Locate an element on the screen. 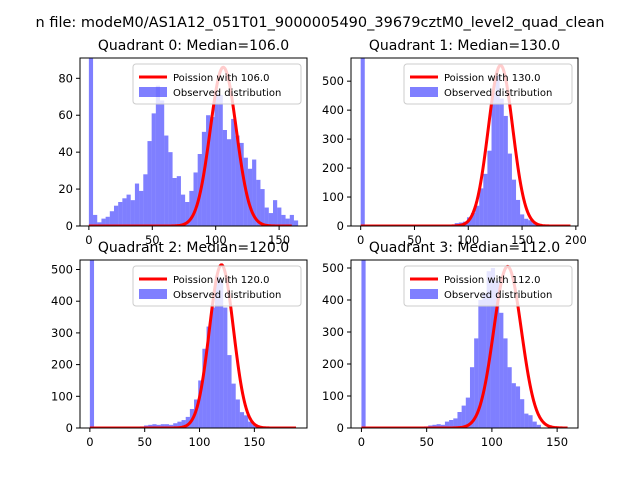 The height and width of the screenshot is (480, 640). y-tick-label: 40 is located at coordinates (65, 152).